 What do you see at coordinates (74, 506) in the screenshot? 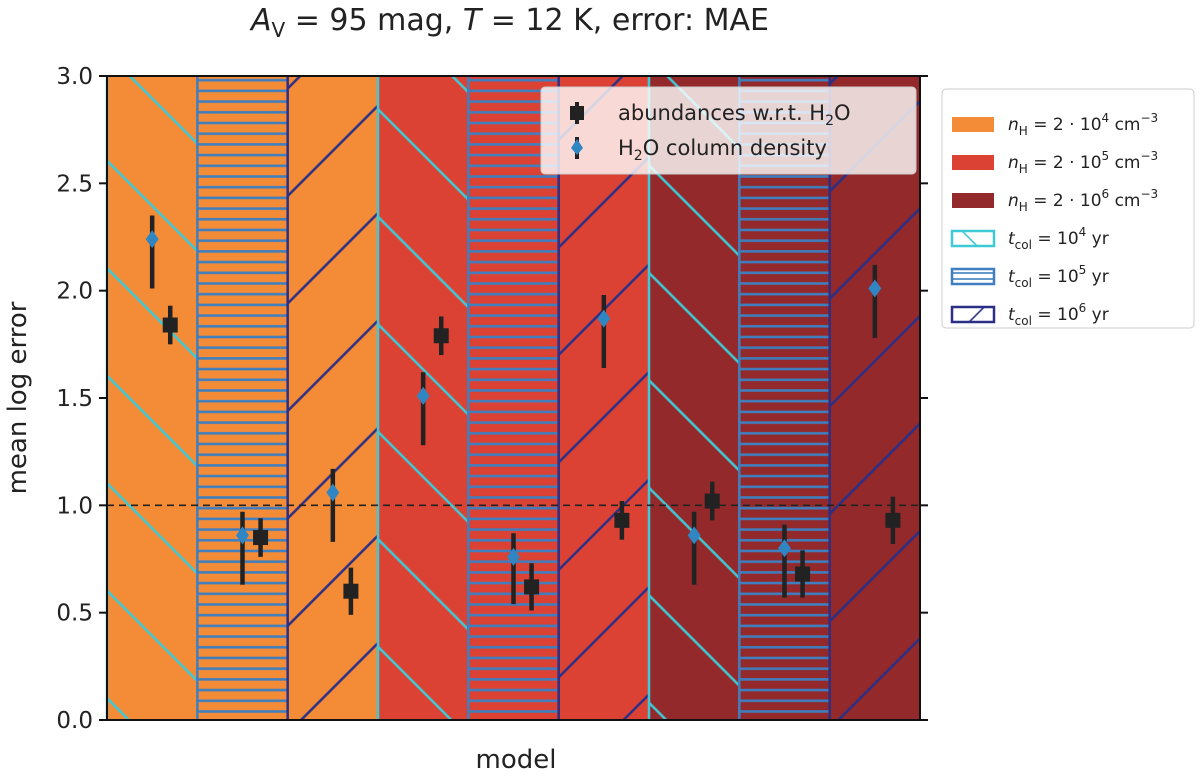
I see `y-tick-label: 1.0` at bounding box center [74, 506].